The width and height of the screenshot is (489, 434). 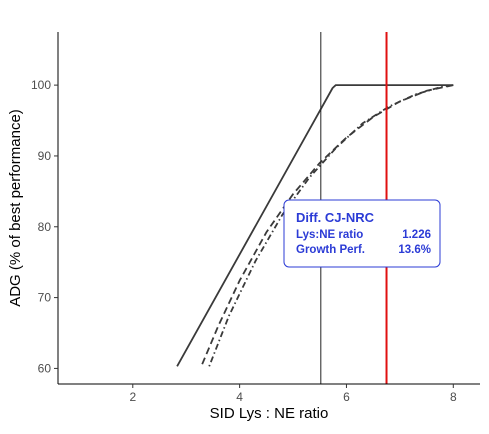 What do you see at coordinates (45, 156) in the screenshot?
I see `y-tick-label: 90` at bounding box center [45, 156].